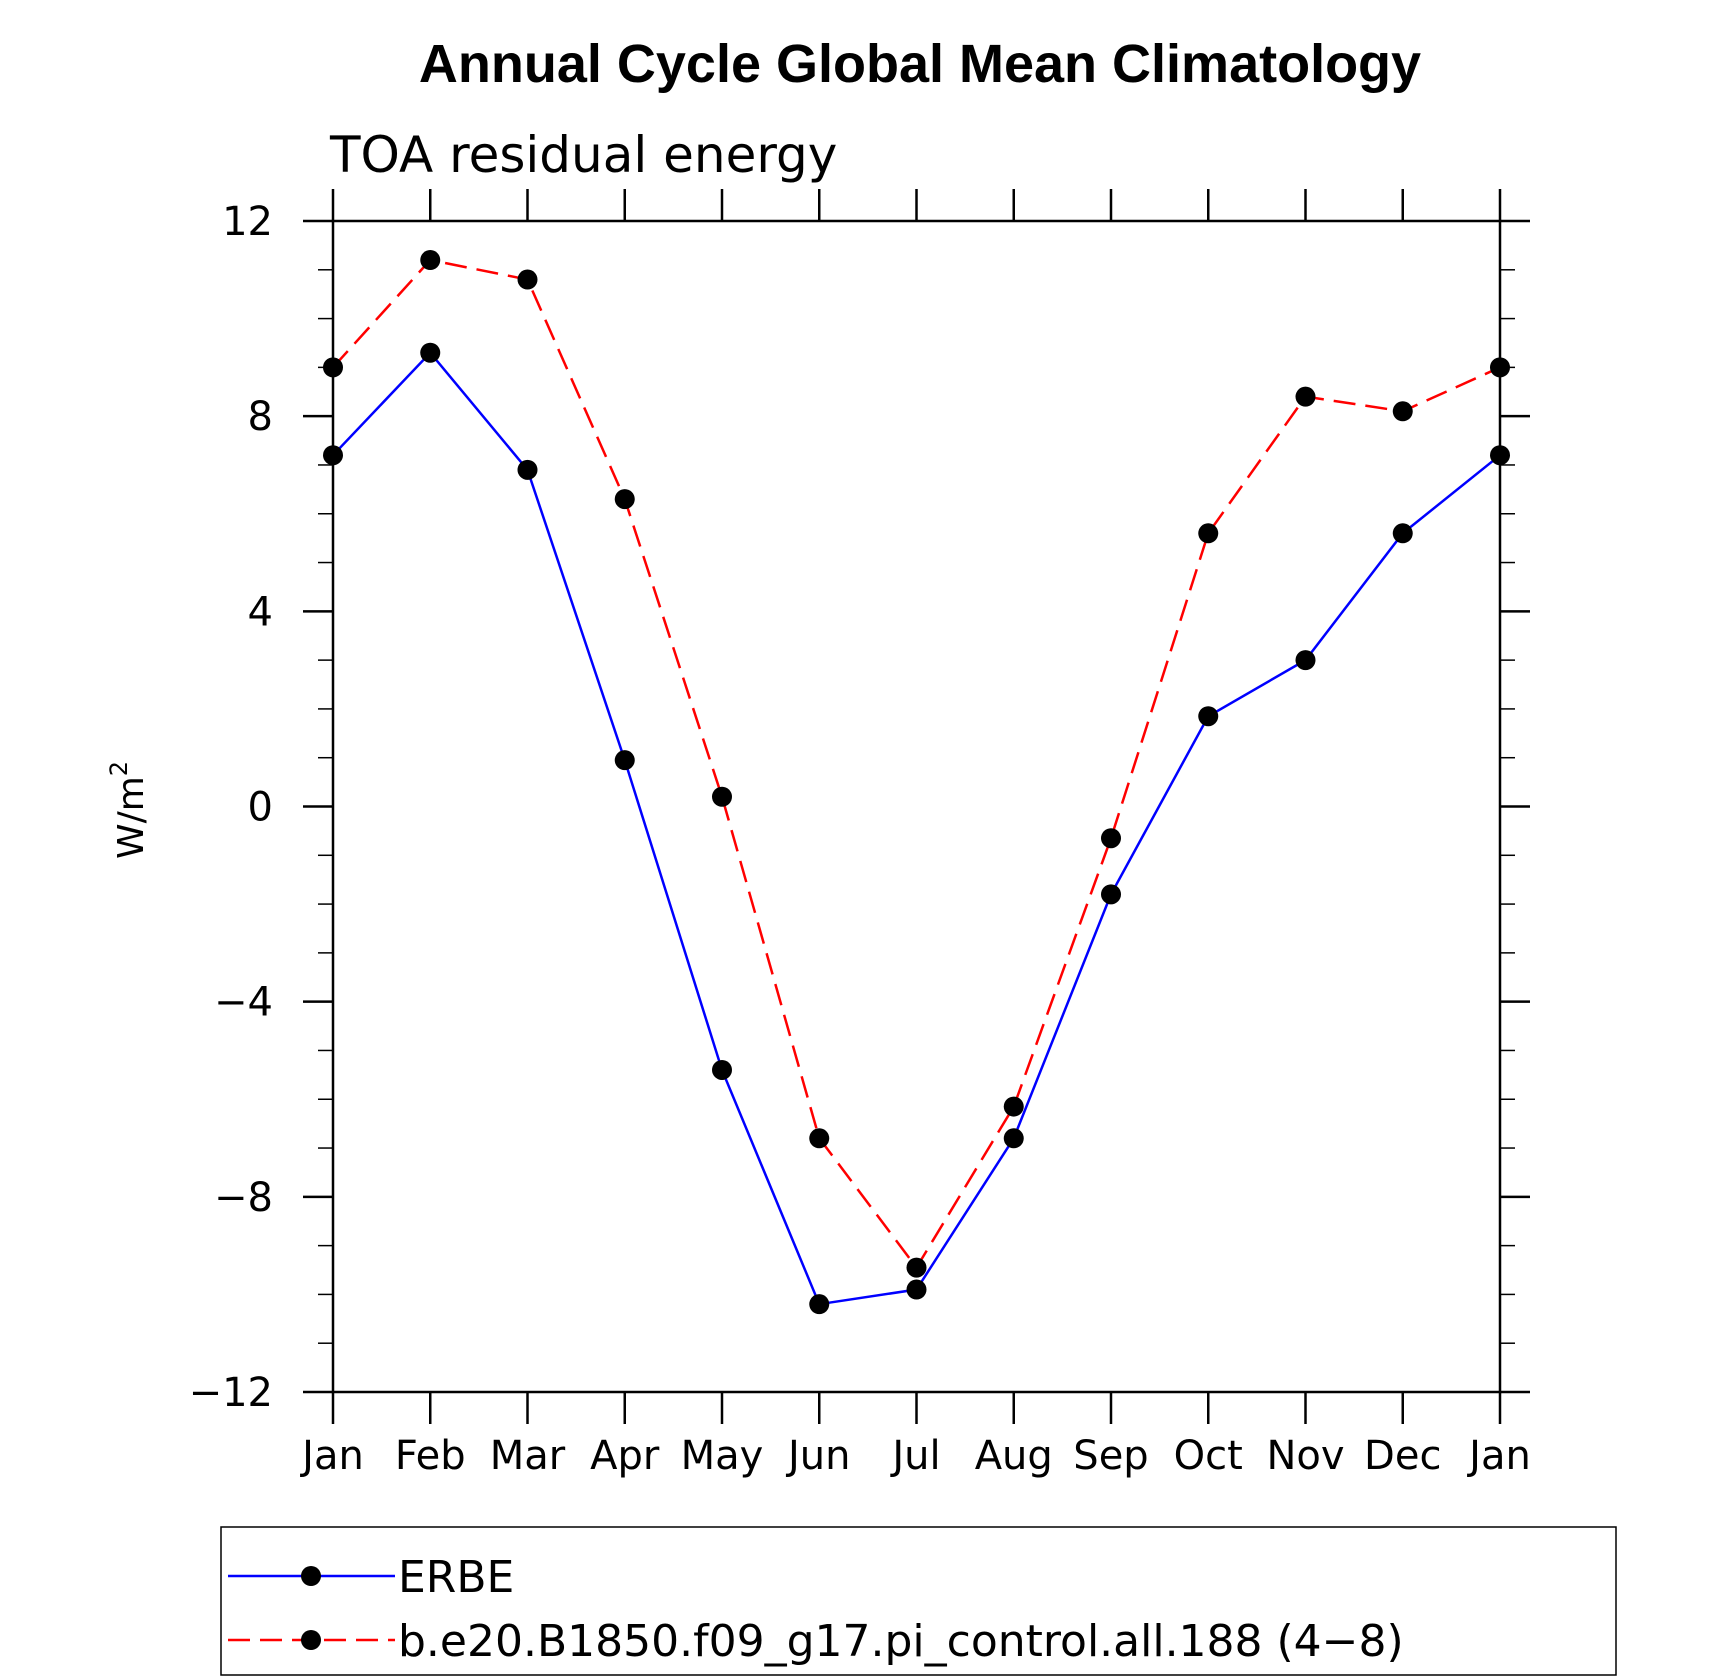 This screenshot has width=1710, height=1680. I want to click on y-tick-label: 12, so click(247, 222).